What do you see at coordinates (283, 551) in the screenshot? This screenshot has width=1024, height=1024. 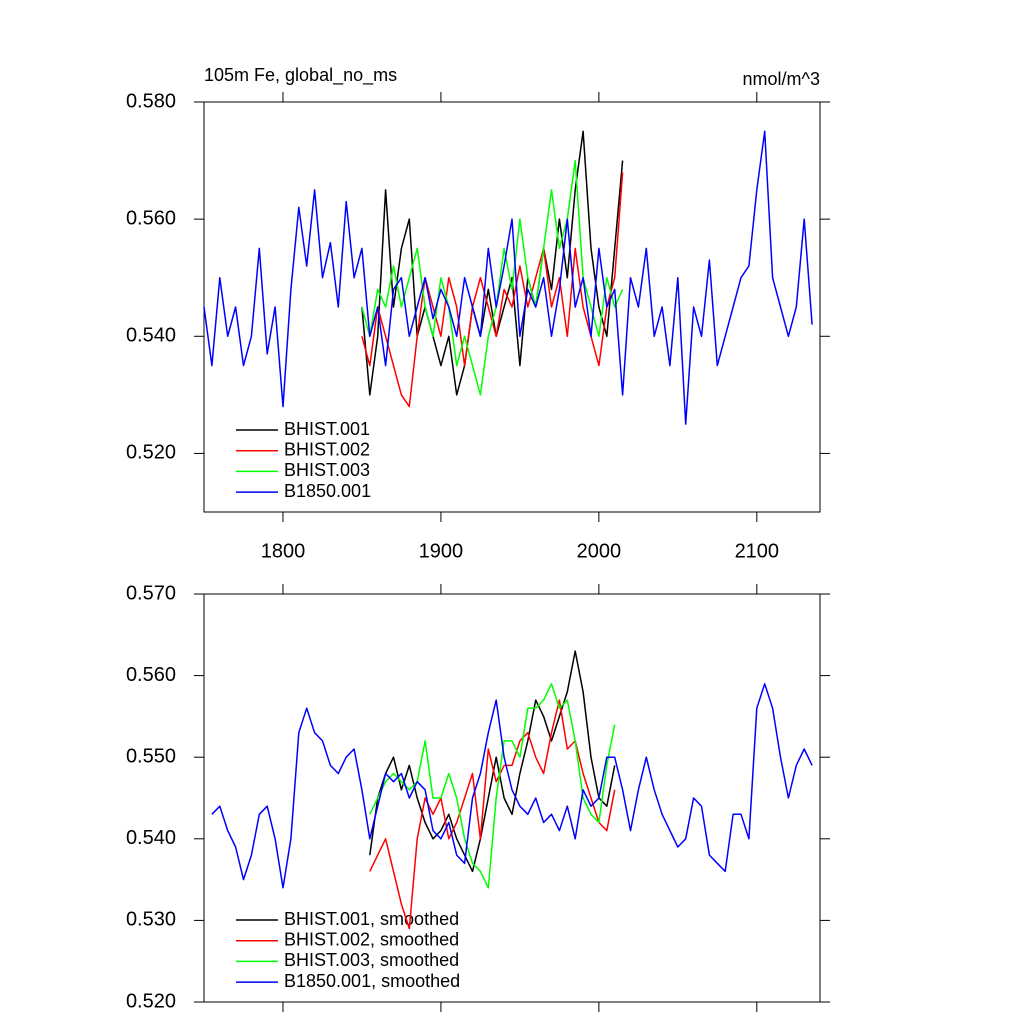 I see `x-tick-label: 1800` at bounding box center [283, 551].